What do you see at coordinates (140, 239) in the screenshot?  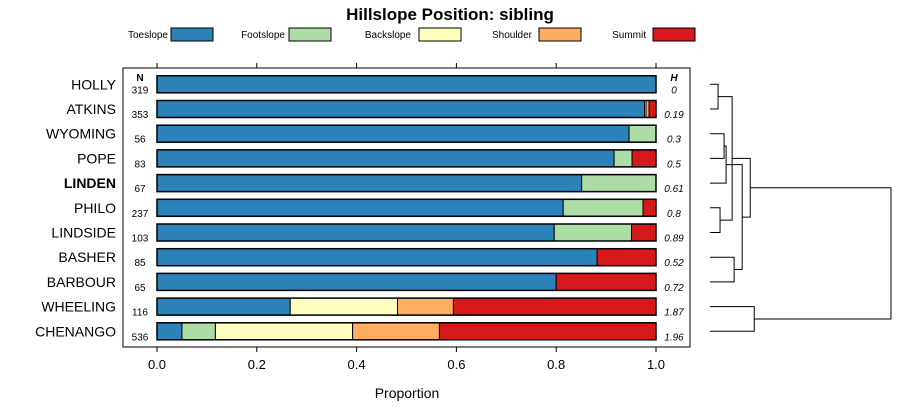 I see `n-value-lindside: 103` at bounding box center [140, 239].